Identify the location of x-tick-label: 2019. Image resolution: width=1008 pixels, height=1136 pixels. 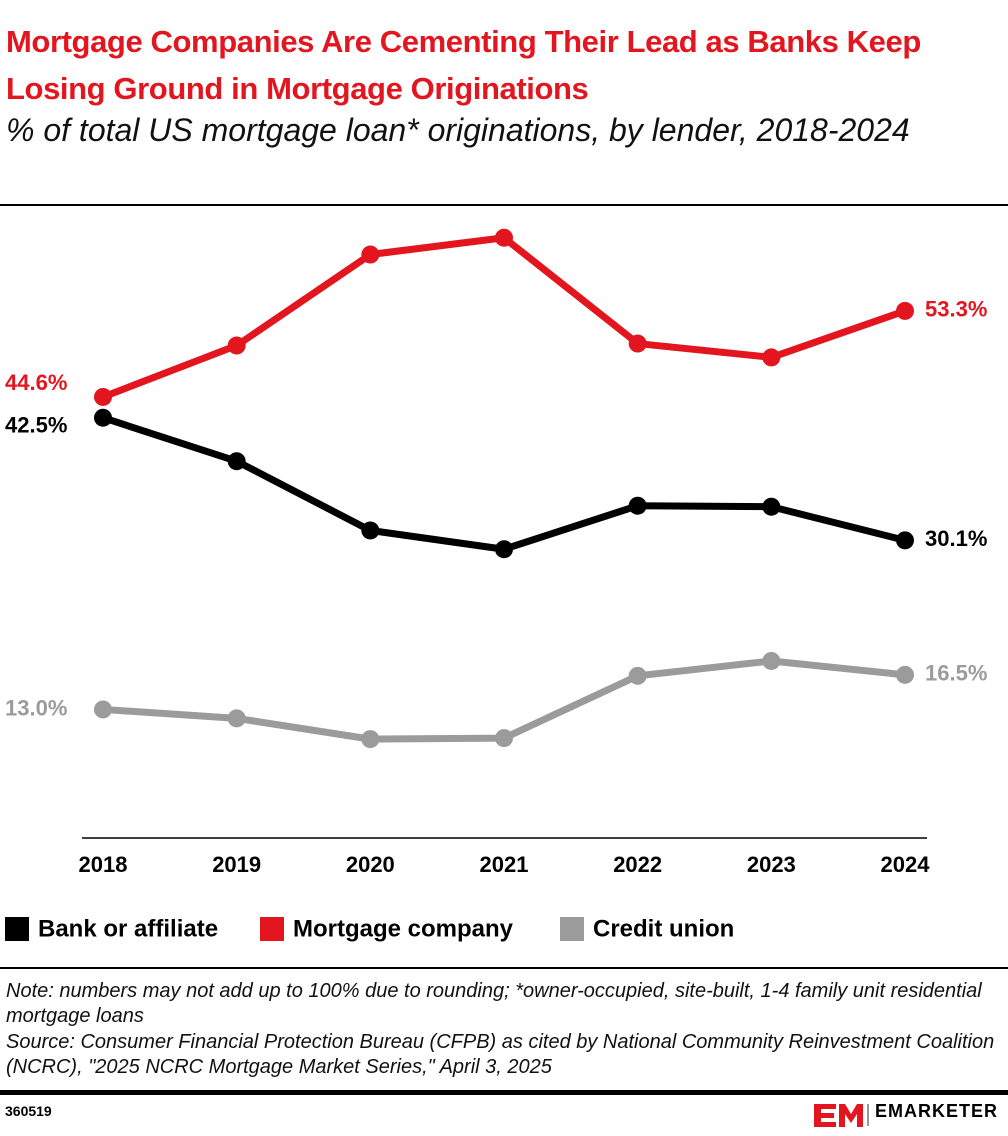
(236, 864).